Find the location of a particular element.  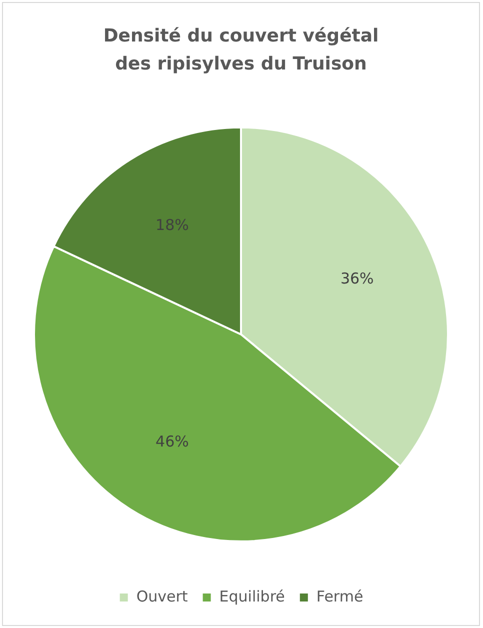

legend-label: Fermé is located at coordinates (340, 596).